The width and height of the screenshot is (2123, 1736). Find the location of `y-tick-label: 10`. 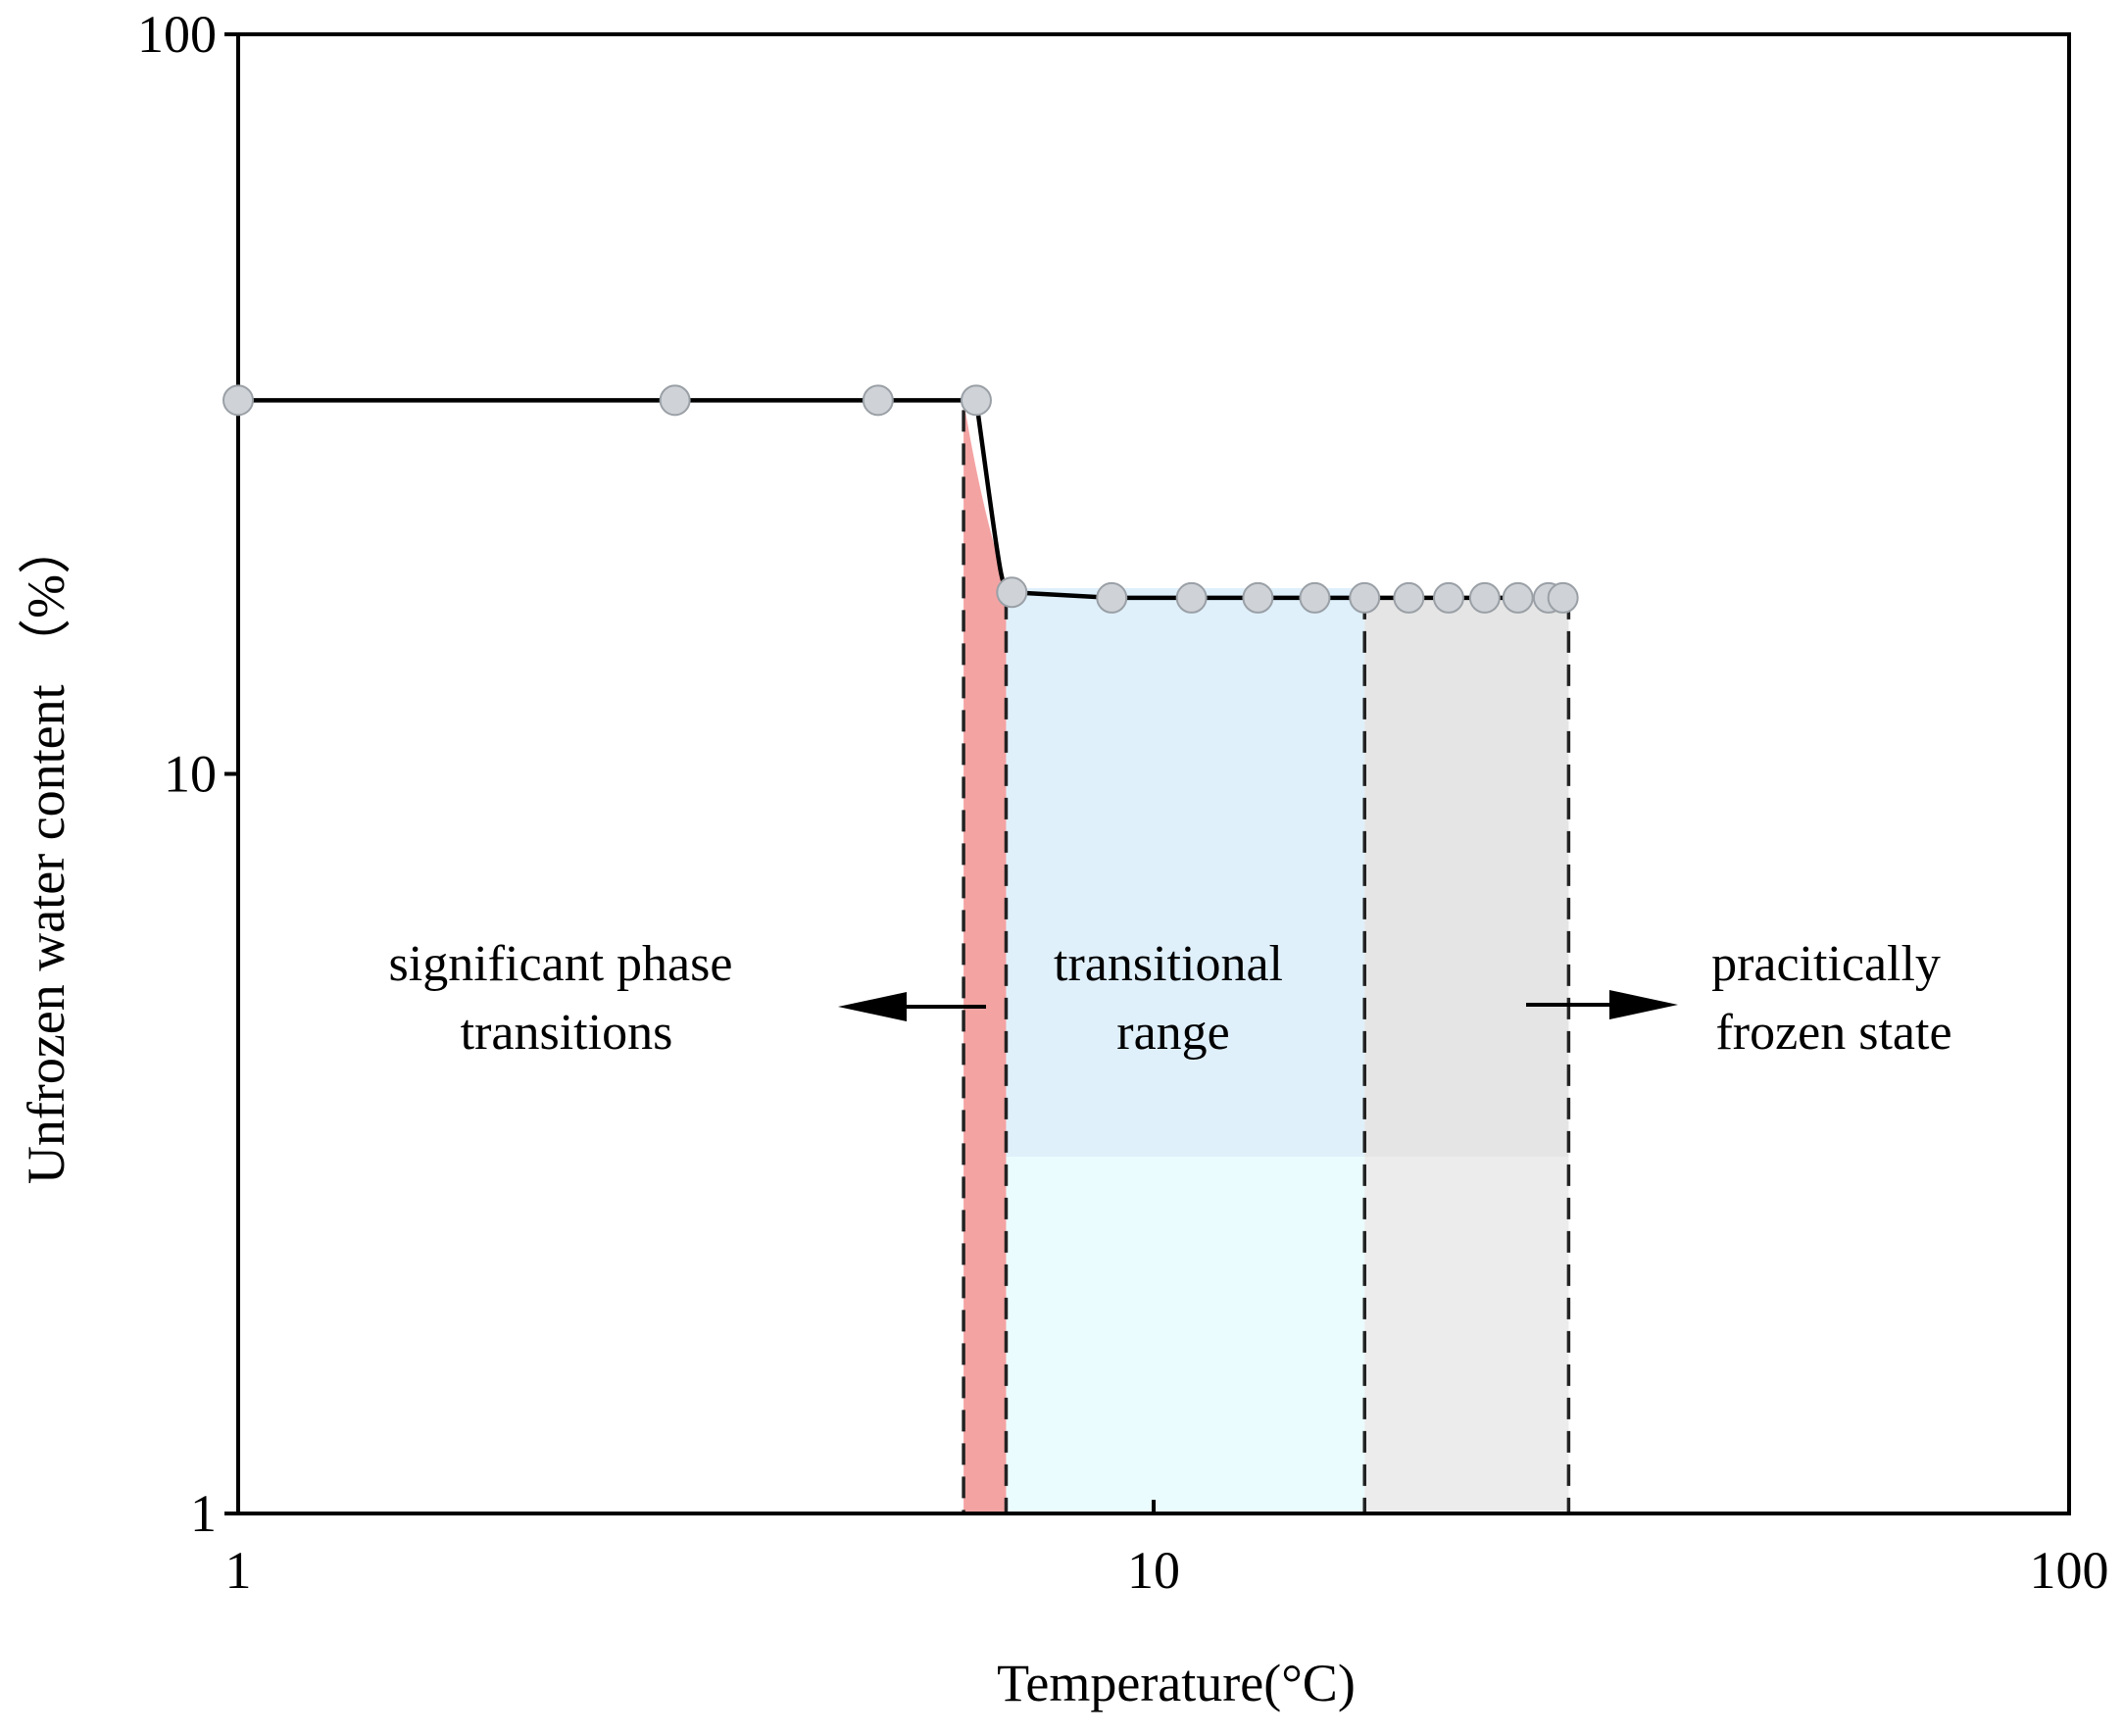

y-tick-label: 10 is located at coordinates (190, 775).